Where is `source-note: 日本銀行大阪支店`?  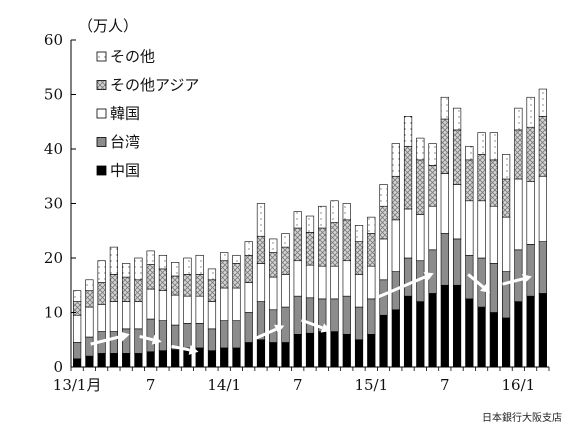 source-note: 日本銀行大阪支店 is located at coordinates (522, 418).